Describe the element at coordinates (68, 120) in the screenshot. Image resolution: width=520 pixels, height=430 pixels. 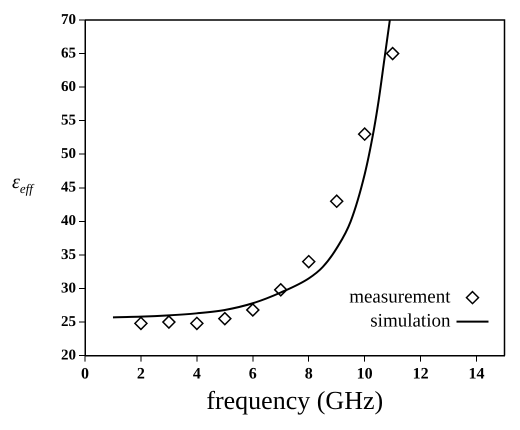
I see `y-tick-label: 55` at that location.